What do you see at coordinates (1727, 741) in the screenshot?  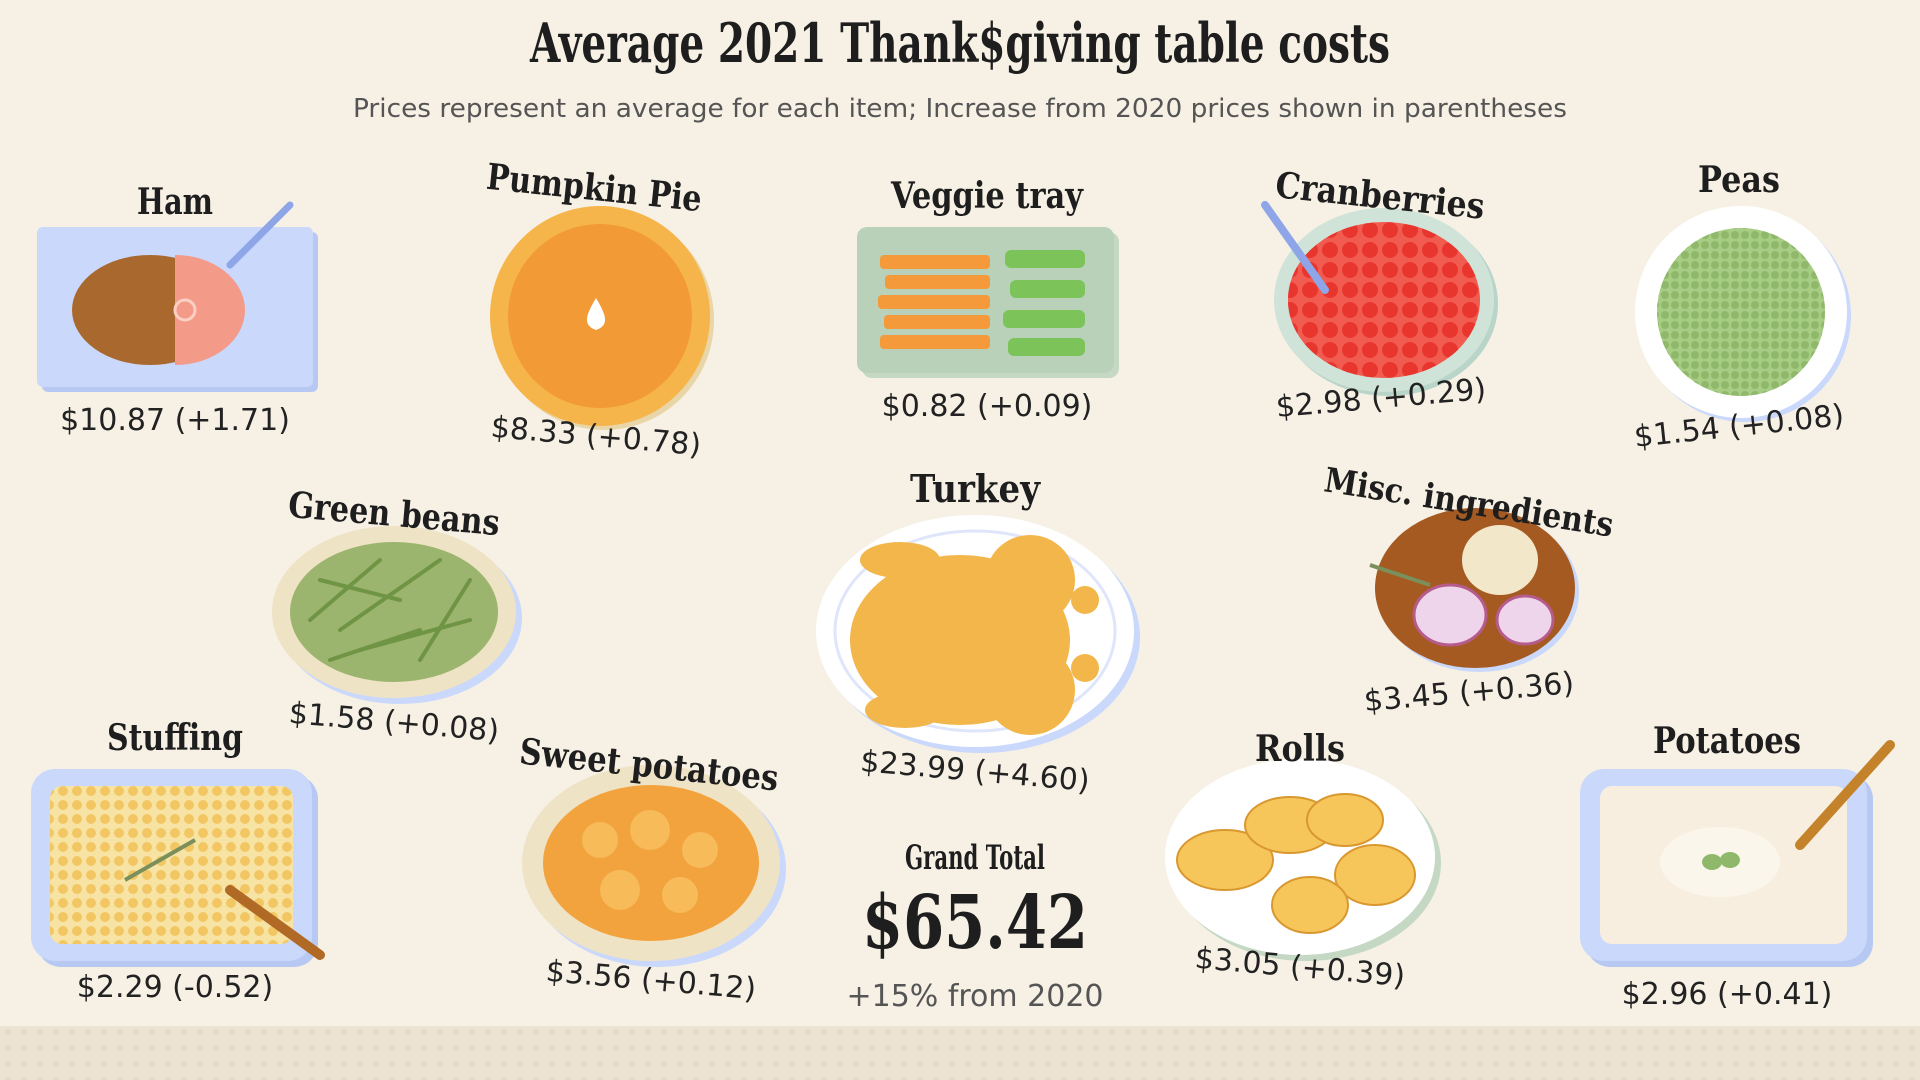 I see `item-name: Potatoes` at bounding box center [1727, 741].